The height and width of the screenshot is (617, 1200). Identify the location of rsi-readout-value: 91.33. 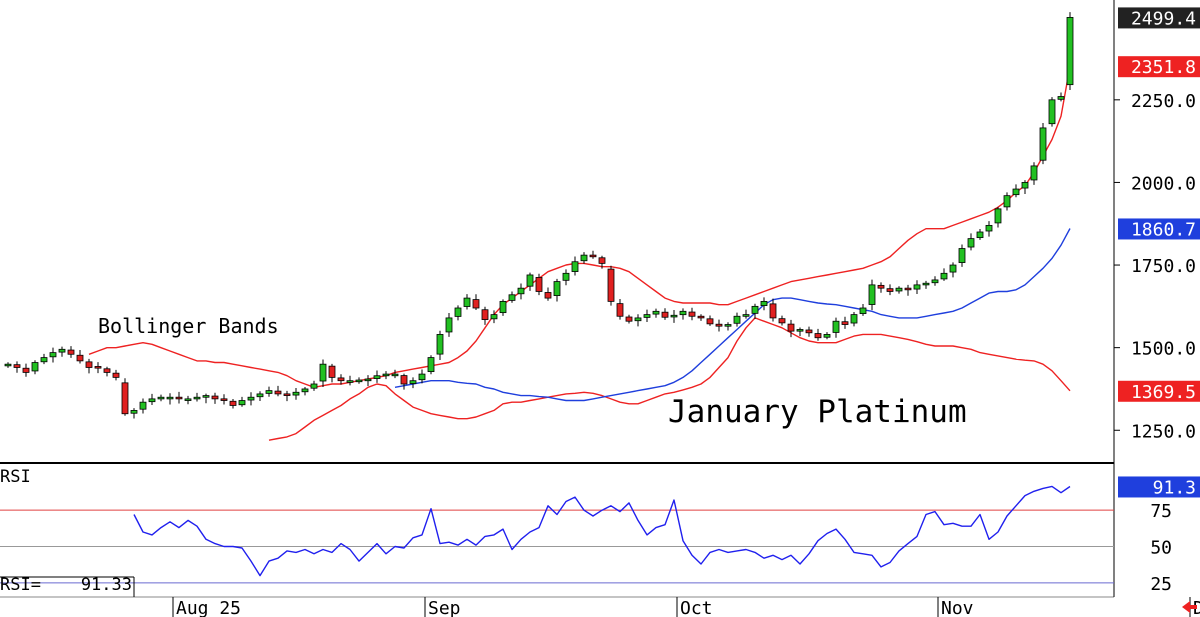
(106, 585).